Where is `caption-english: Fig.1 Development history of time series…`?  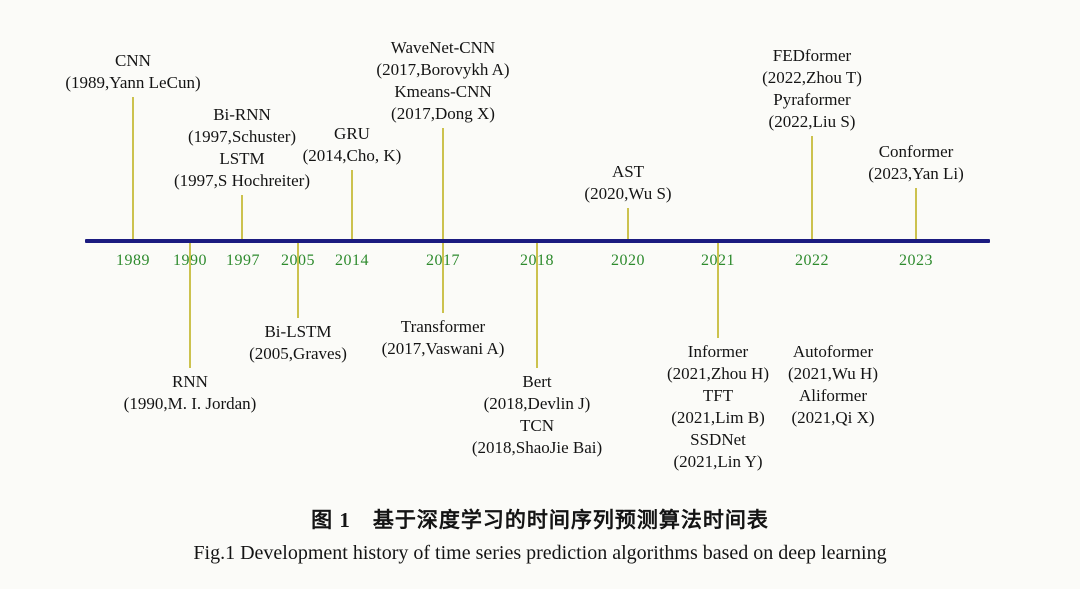
caption-english: Fig.1 Development history of time series… is located at coordinates (540, 553).